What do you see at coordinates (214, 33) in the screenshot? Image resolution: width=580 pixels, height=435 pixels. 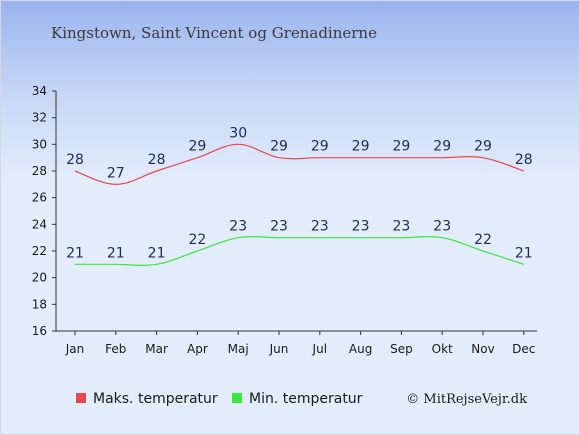 I see `chart-title: Kingstown, Saint Vincent og Grenadinerne` at bounding box center [214, 33].